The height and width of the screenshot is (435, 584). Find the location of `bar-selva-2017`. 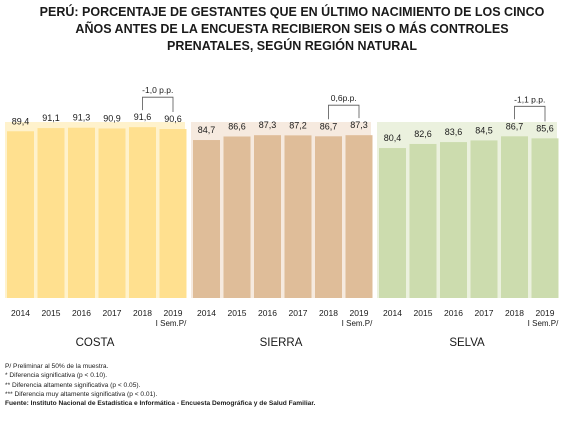

bar-selva-2017 is located at coordinates (484, 219).